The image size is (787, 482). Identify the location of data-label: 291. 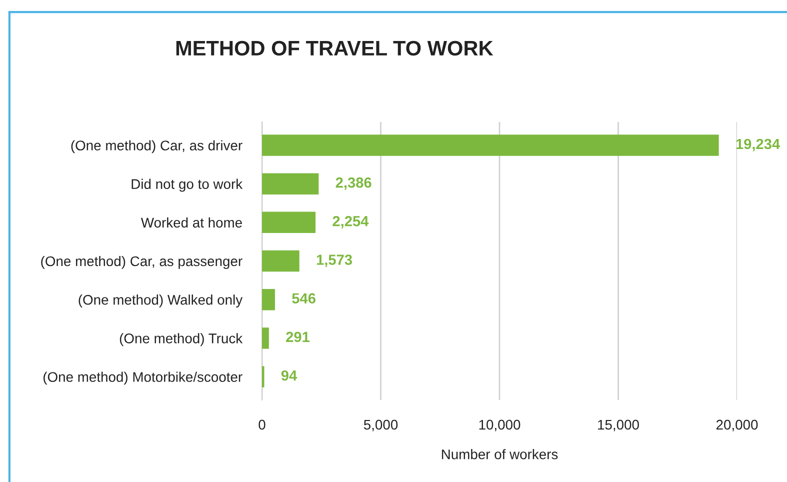
(298, 337).